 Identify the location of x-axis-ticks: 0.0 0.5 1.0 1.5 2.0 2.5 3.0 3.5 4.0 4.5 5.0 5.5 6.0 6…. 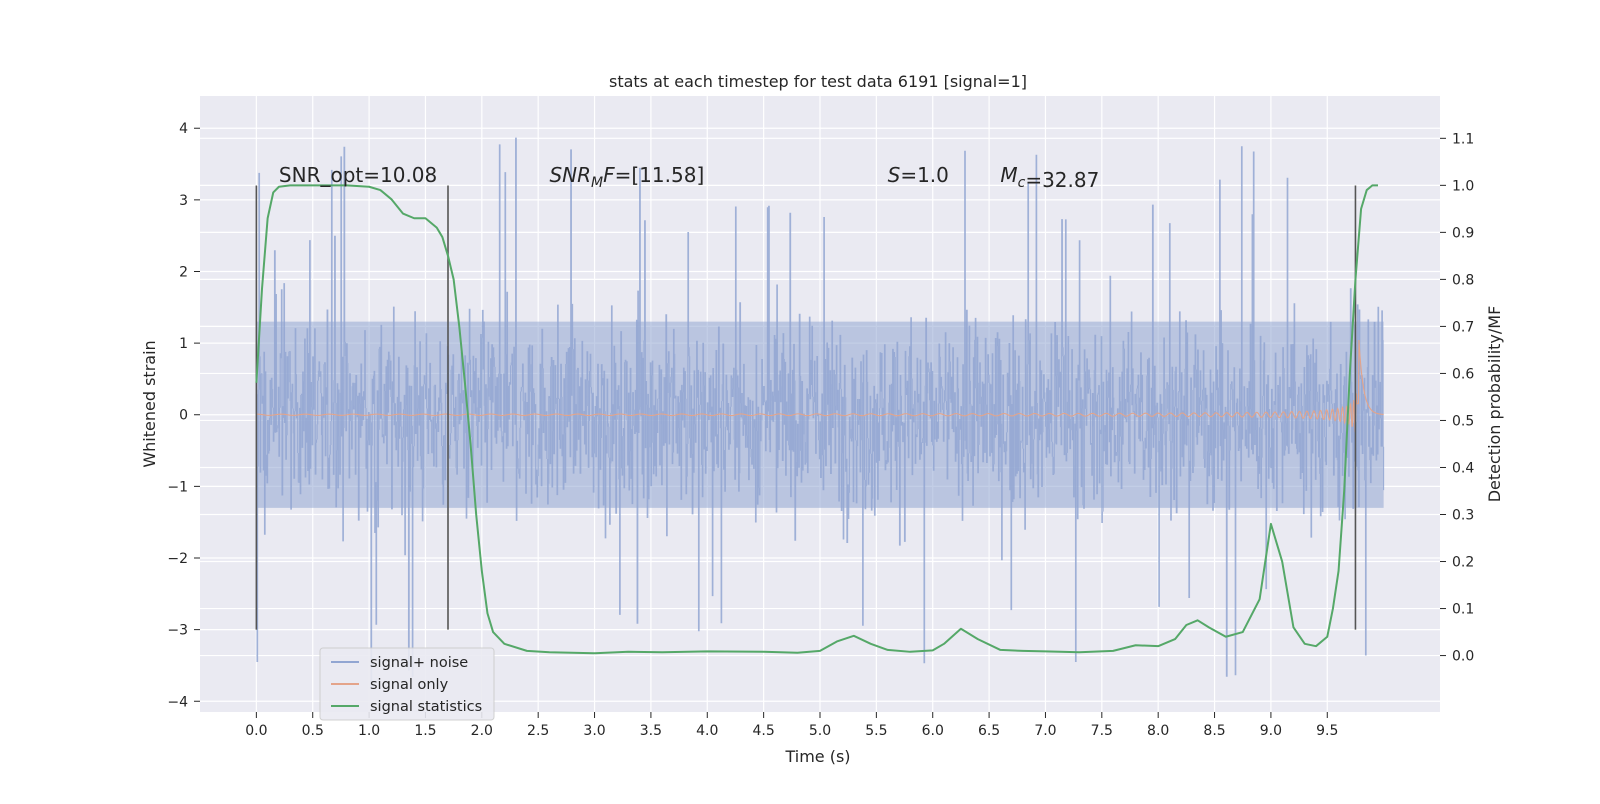
(791, 725).